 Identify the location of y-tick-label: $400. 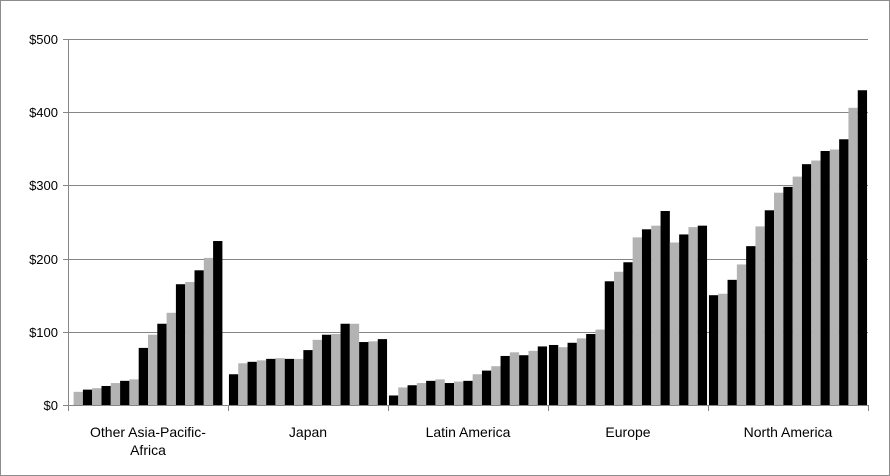
(43, 112).